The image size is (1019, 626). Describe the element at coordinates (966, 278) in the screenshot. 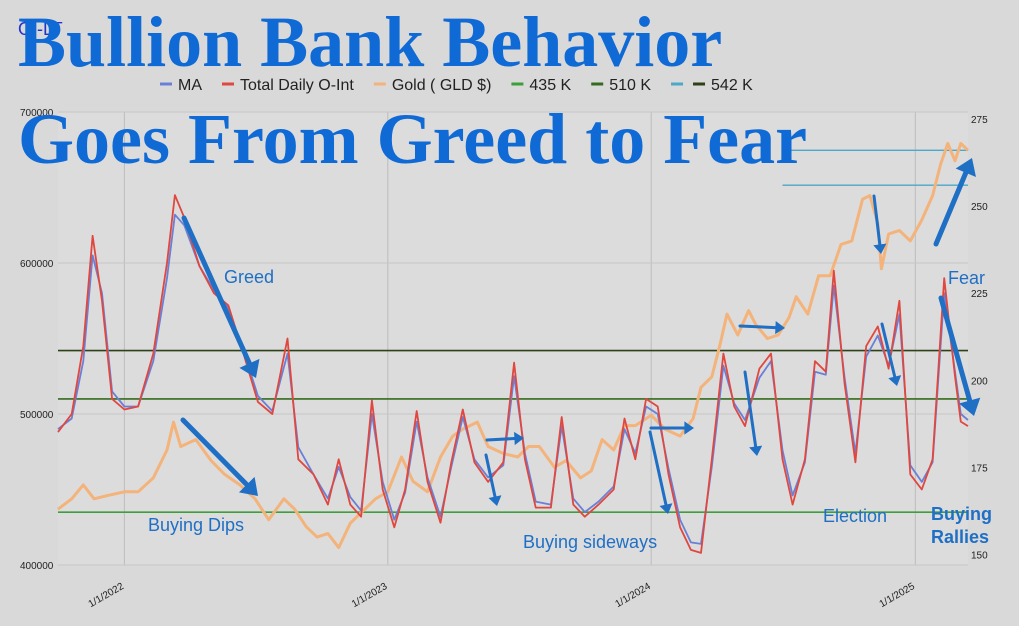

I see `annotation-fear: Fear` at that location.